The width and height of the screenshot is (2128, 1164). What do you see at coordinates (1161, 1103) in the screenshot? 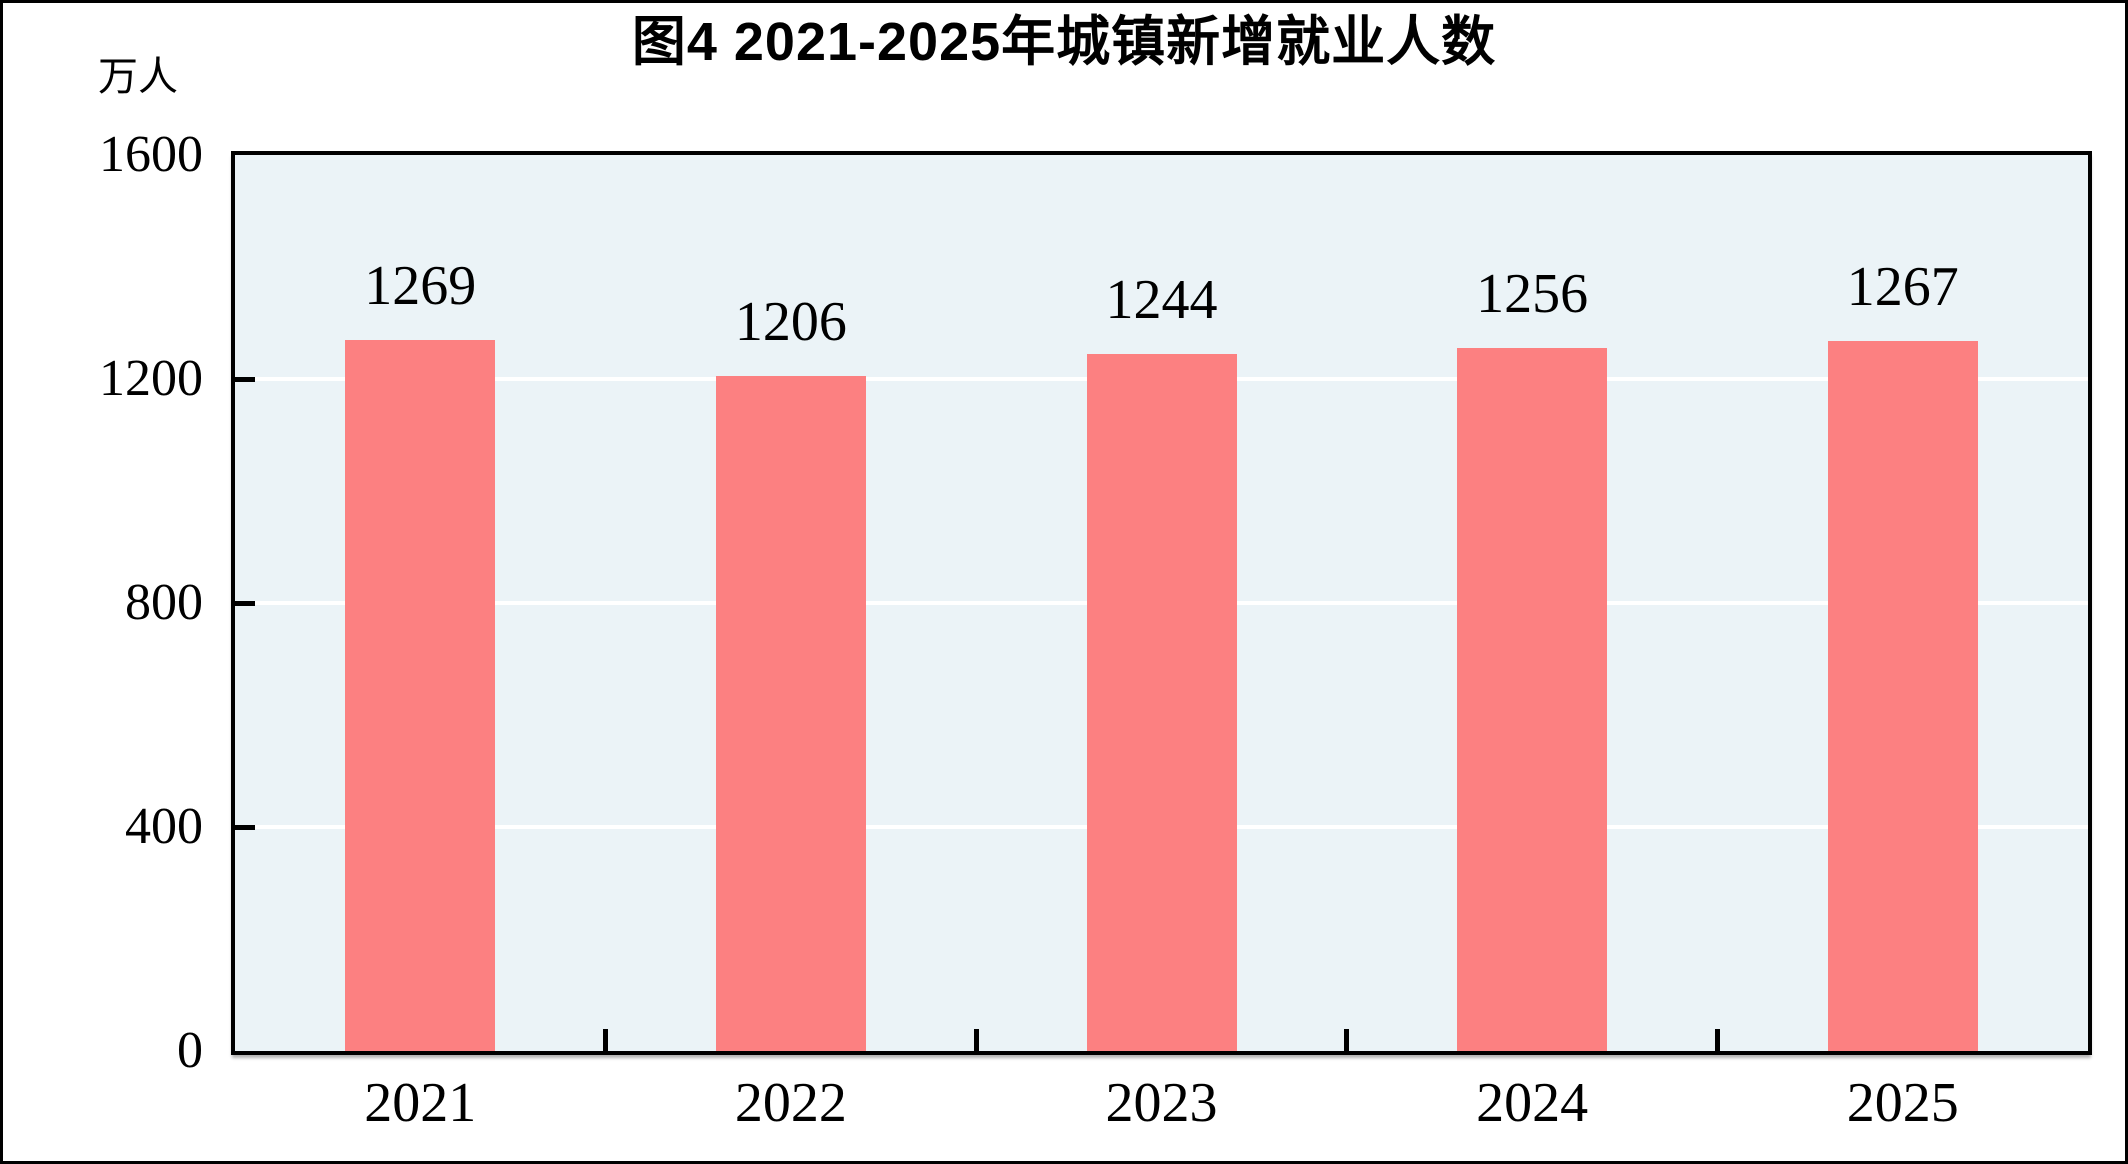
I see `x-axis-tick-label: 2023` at bounding box center [1161, 1103].